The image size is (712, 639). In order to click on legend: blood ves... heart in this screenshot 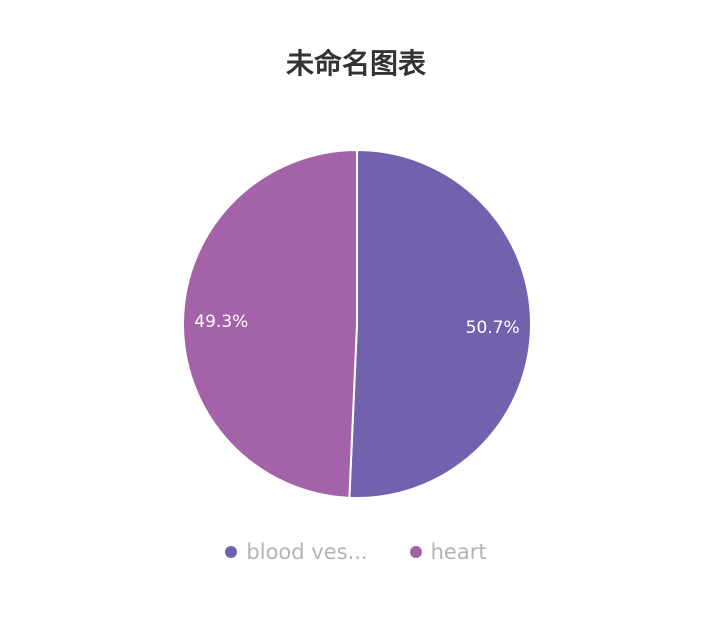, I will do `click(356, 552)`.